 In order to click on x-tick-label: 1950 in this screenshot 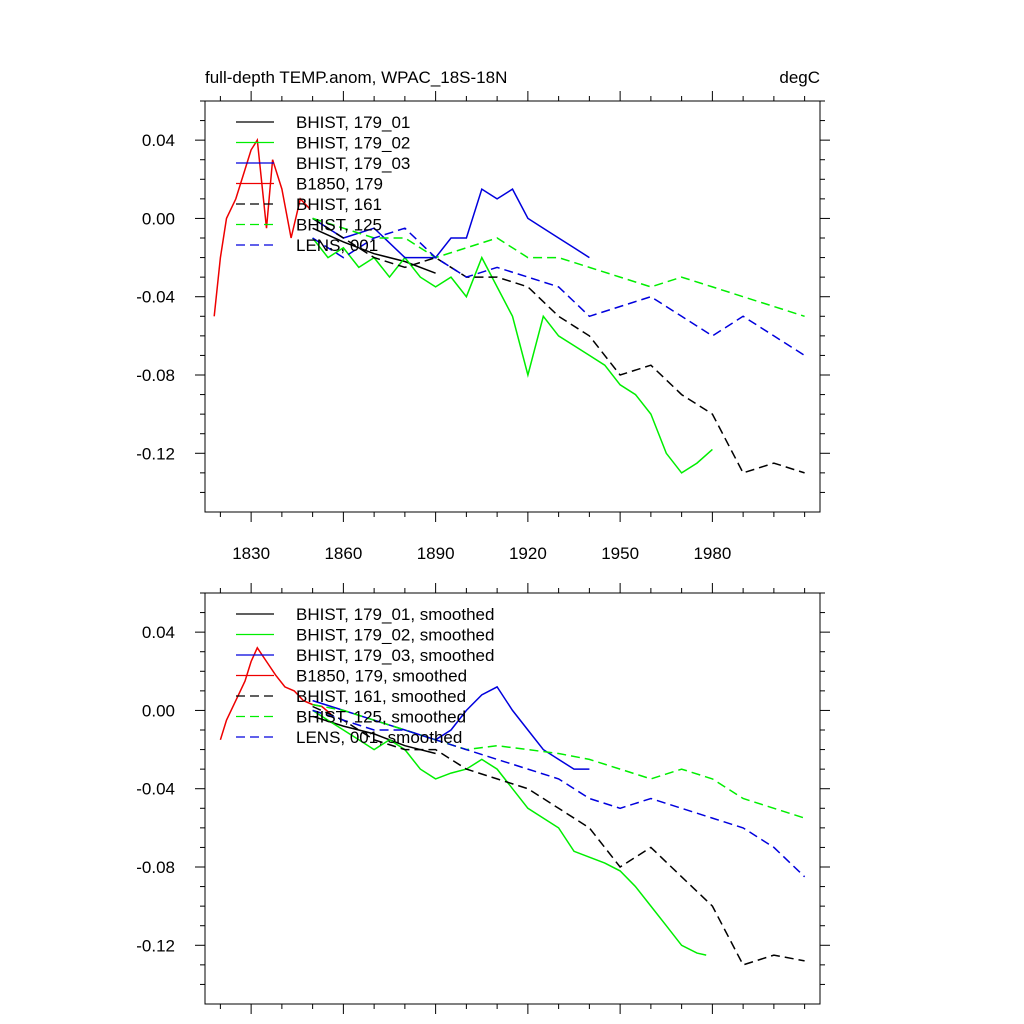, I will do `click(620, 553)`.